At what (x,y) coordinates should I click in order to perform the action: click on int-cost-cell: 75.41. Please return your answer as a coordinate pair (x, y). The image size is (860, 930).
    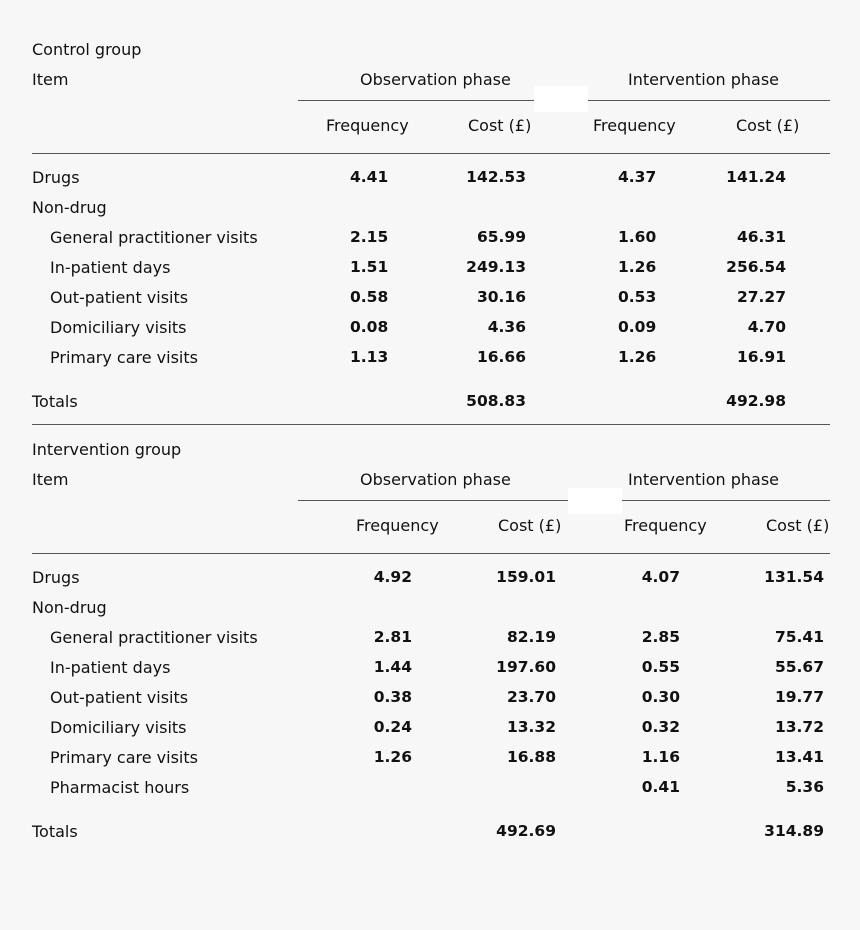
    Looking at the image, I should click on (799, 637).